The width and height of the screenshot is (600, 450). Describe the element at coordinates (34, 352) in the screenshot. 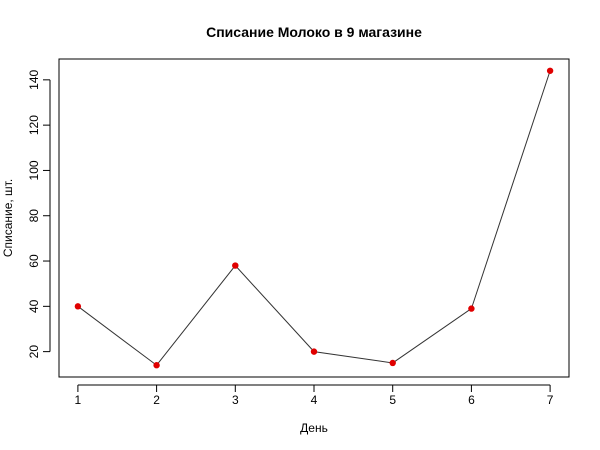

I see `y-tick-label: 20` at that location.